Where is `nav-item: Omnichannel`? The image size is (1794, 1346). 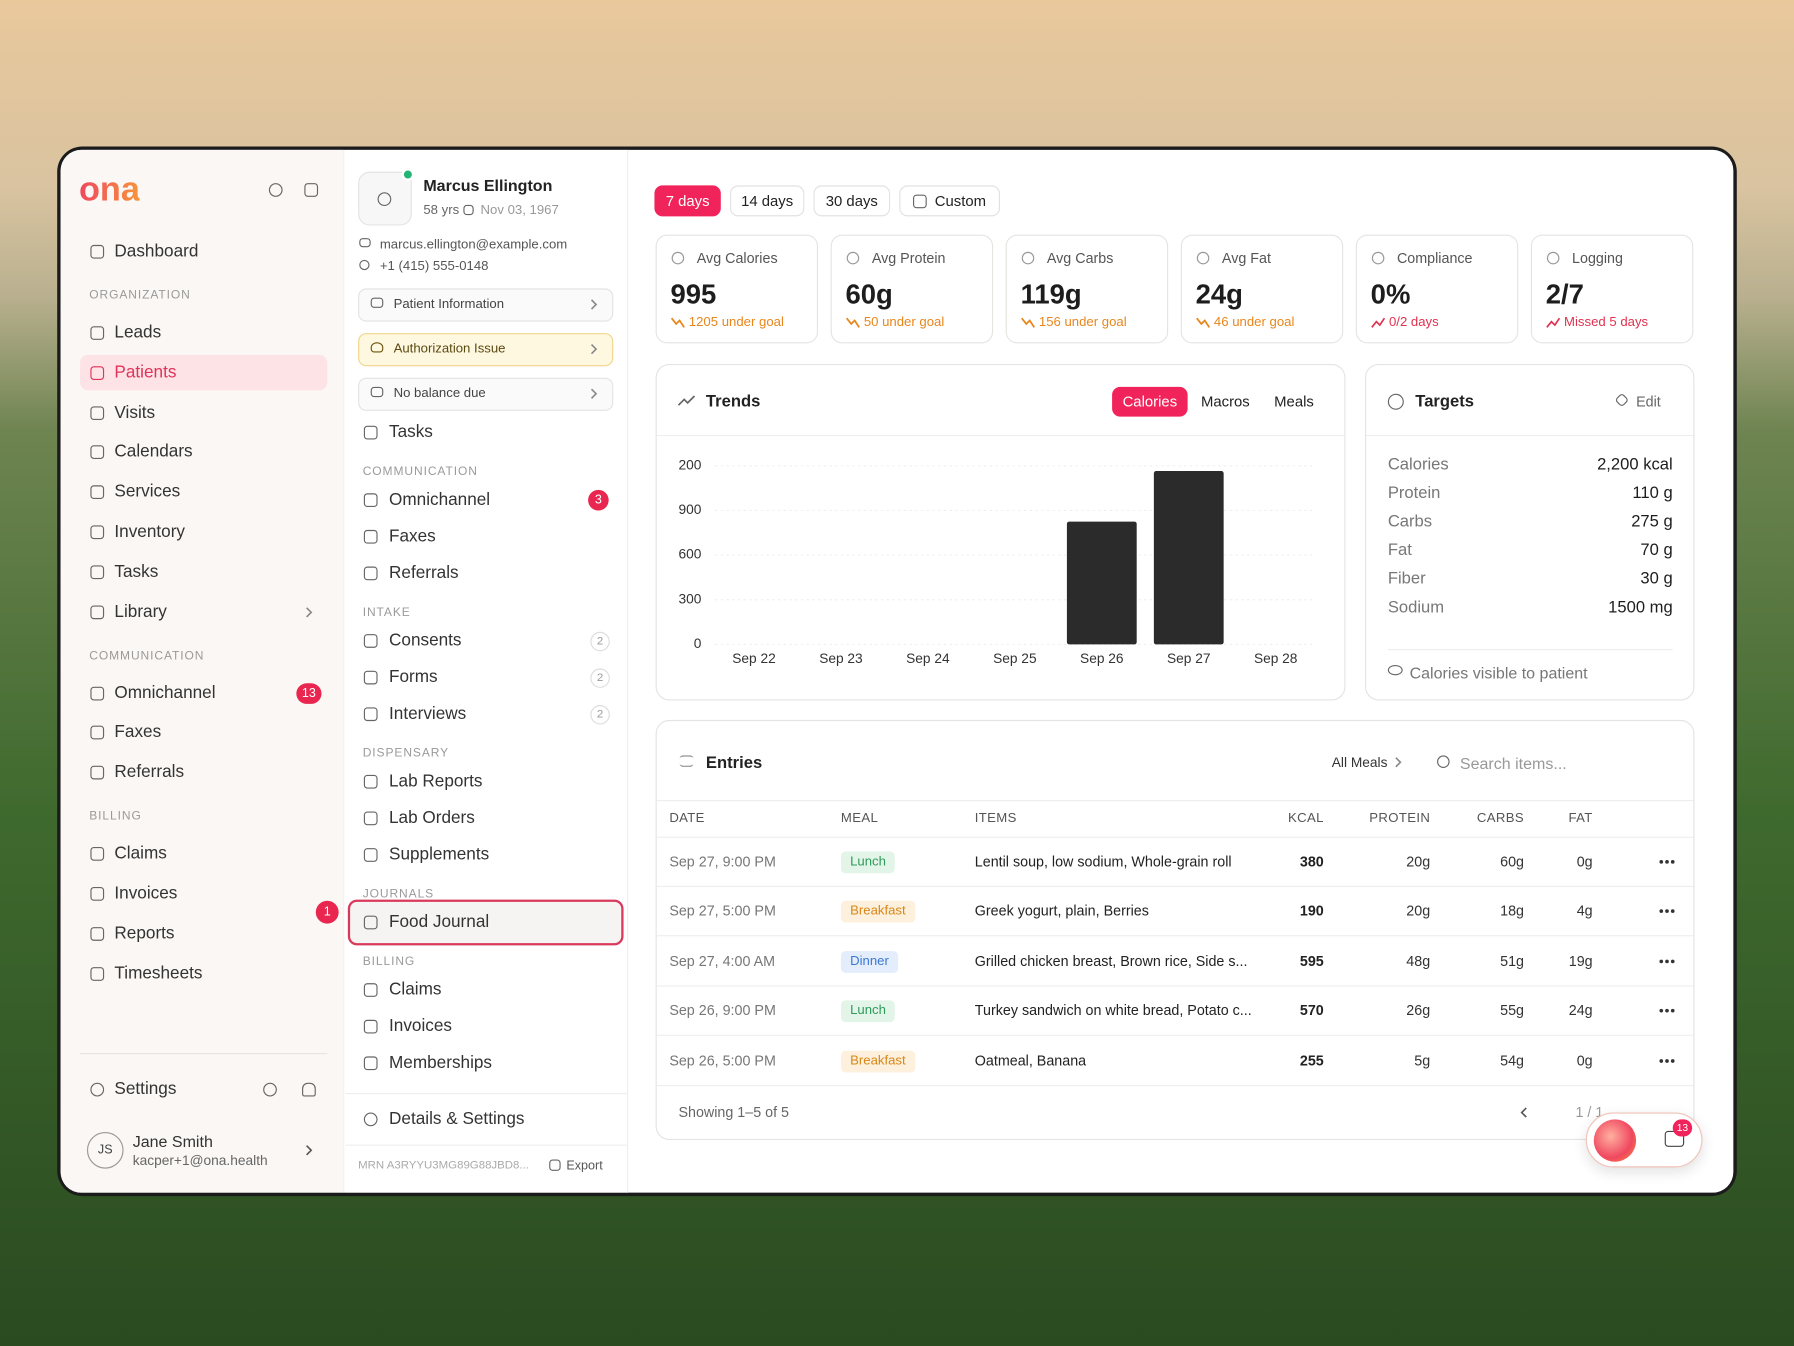
nav-item: Omnichannel is located at coordinates (165, 692).